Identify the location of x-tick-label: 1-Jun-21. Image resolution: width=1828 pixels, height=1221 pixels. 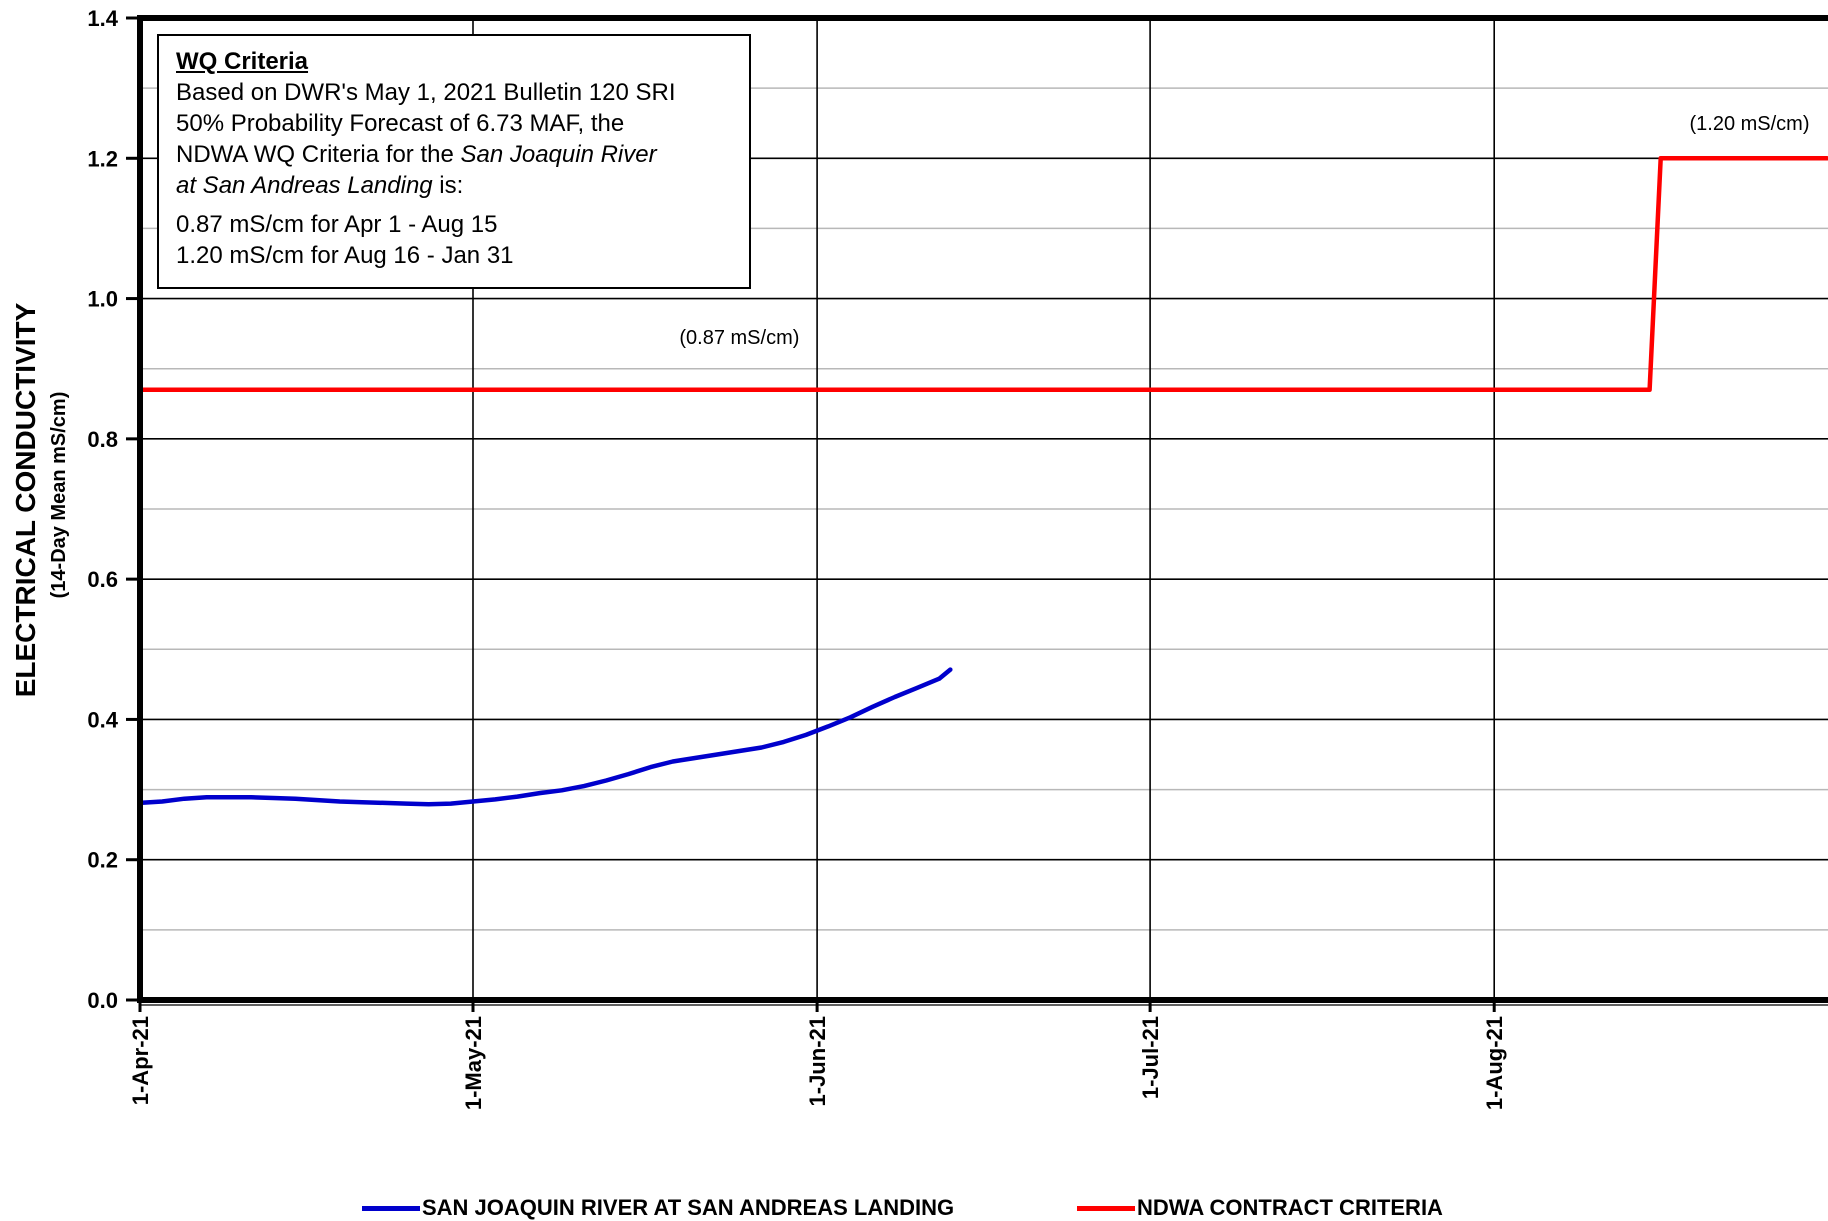
(817, 1061).